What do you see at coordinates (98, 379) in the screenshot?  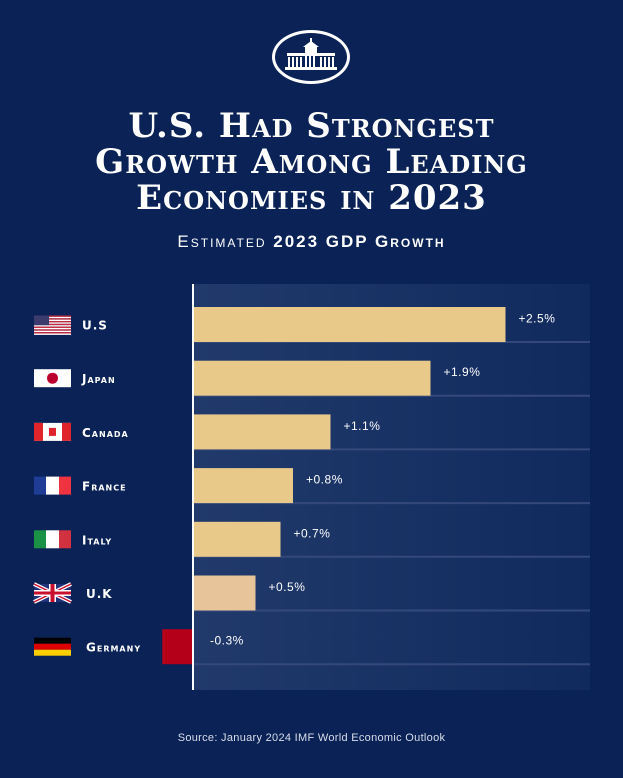 I see `category-label: Japan` at bounding box center [98, 379].